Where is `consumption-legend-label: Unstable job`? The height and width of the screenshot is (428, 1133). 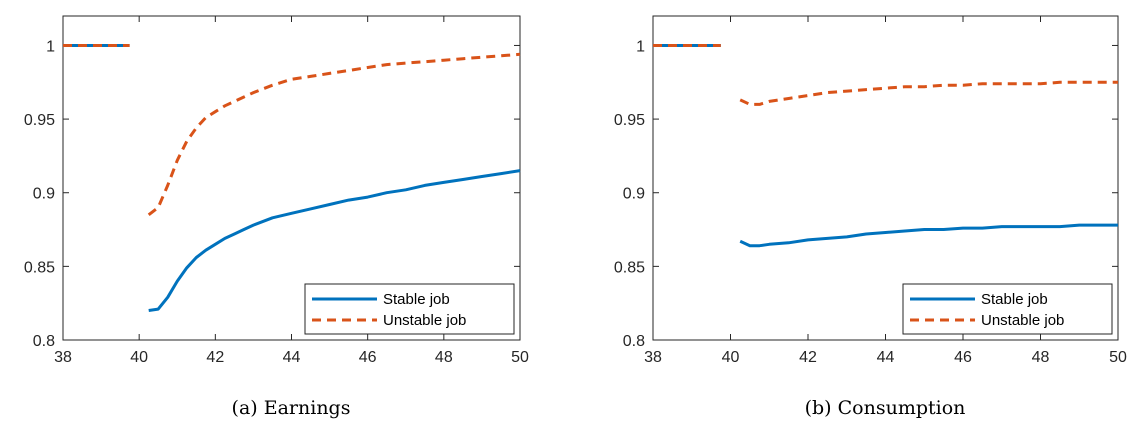
consumption-legend-label: Unstable job is located at coordinates (1022, 320).